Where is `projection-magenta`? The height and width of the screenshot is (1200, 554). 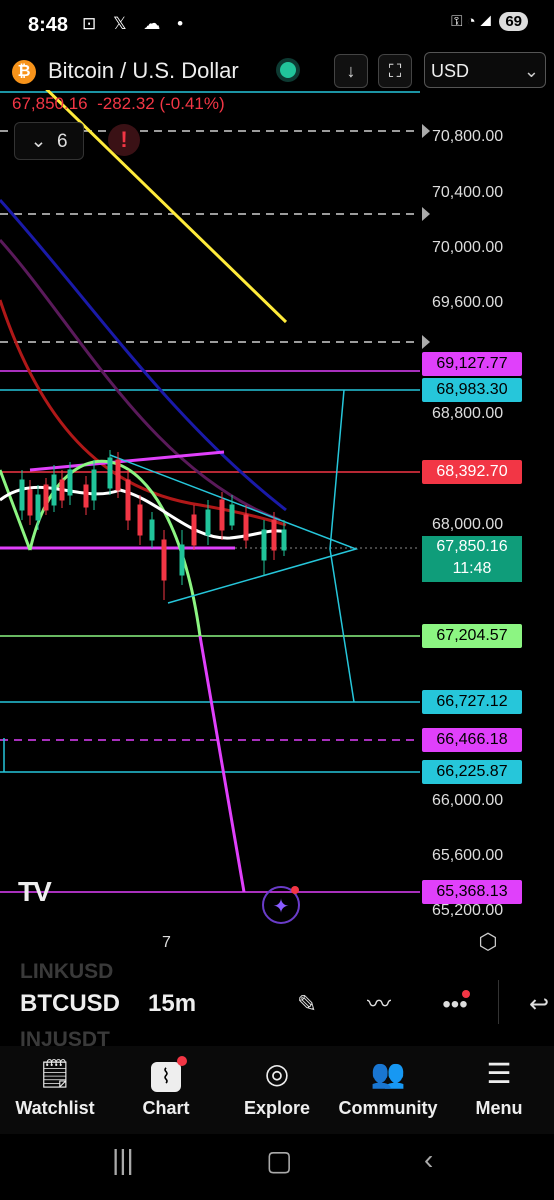
projection-magenta is located at coordinates (222, 764).